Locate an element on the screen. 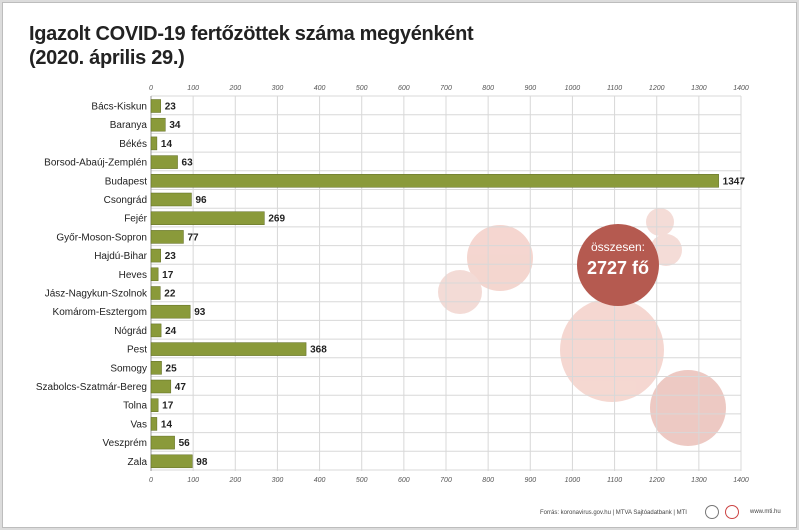 Image resolution: width=799 pixels, height=530 pixels. x-tick-label-bottom: 300 is located at coordinates (278, 480).